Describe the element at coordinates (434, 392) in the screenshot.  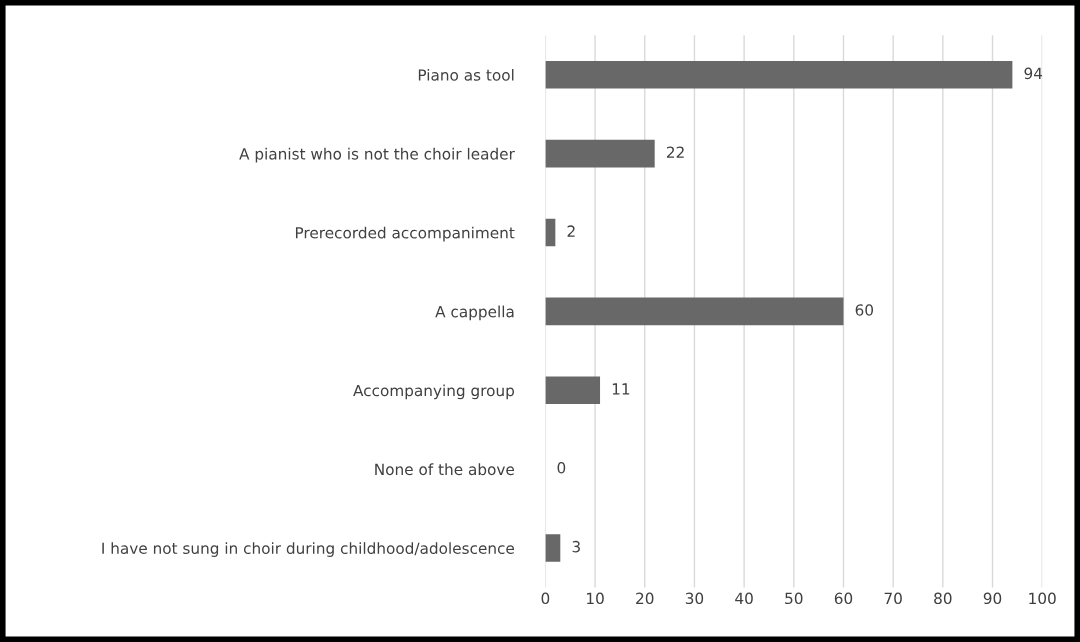
I see `y-tick-label: Accompanying group` at that location.